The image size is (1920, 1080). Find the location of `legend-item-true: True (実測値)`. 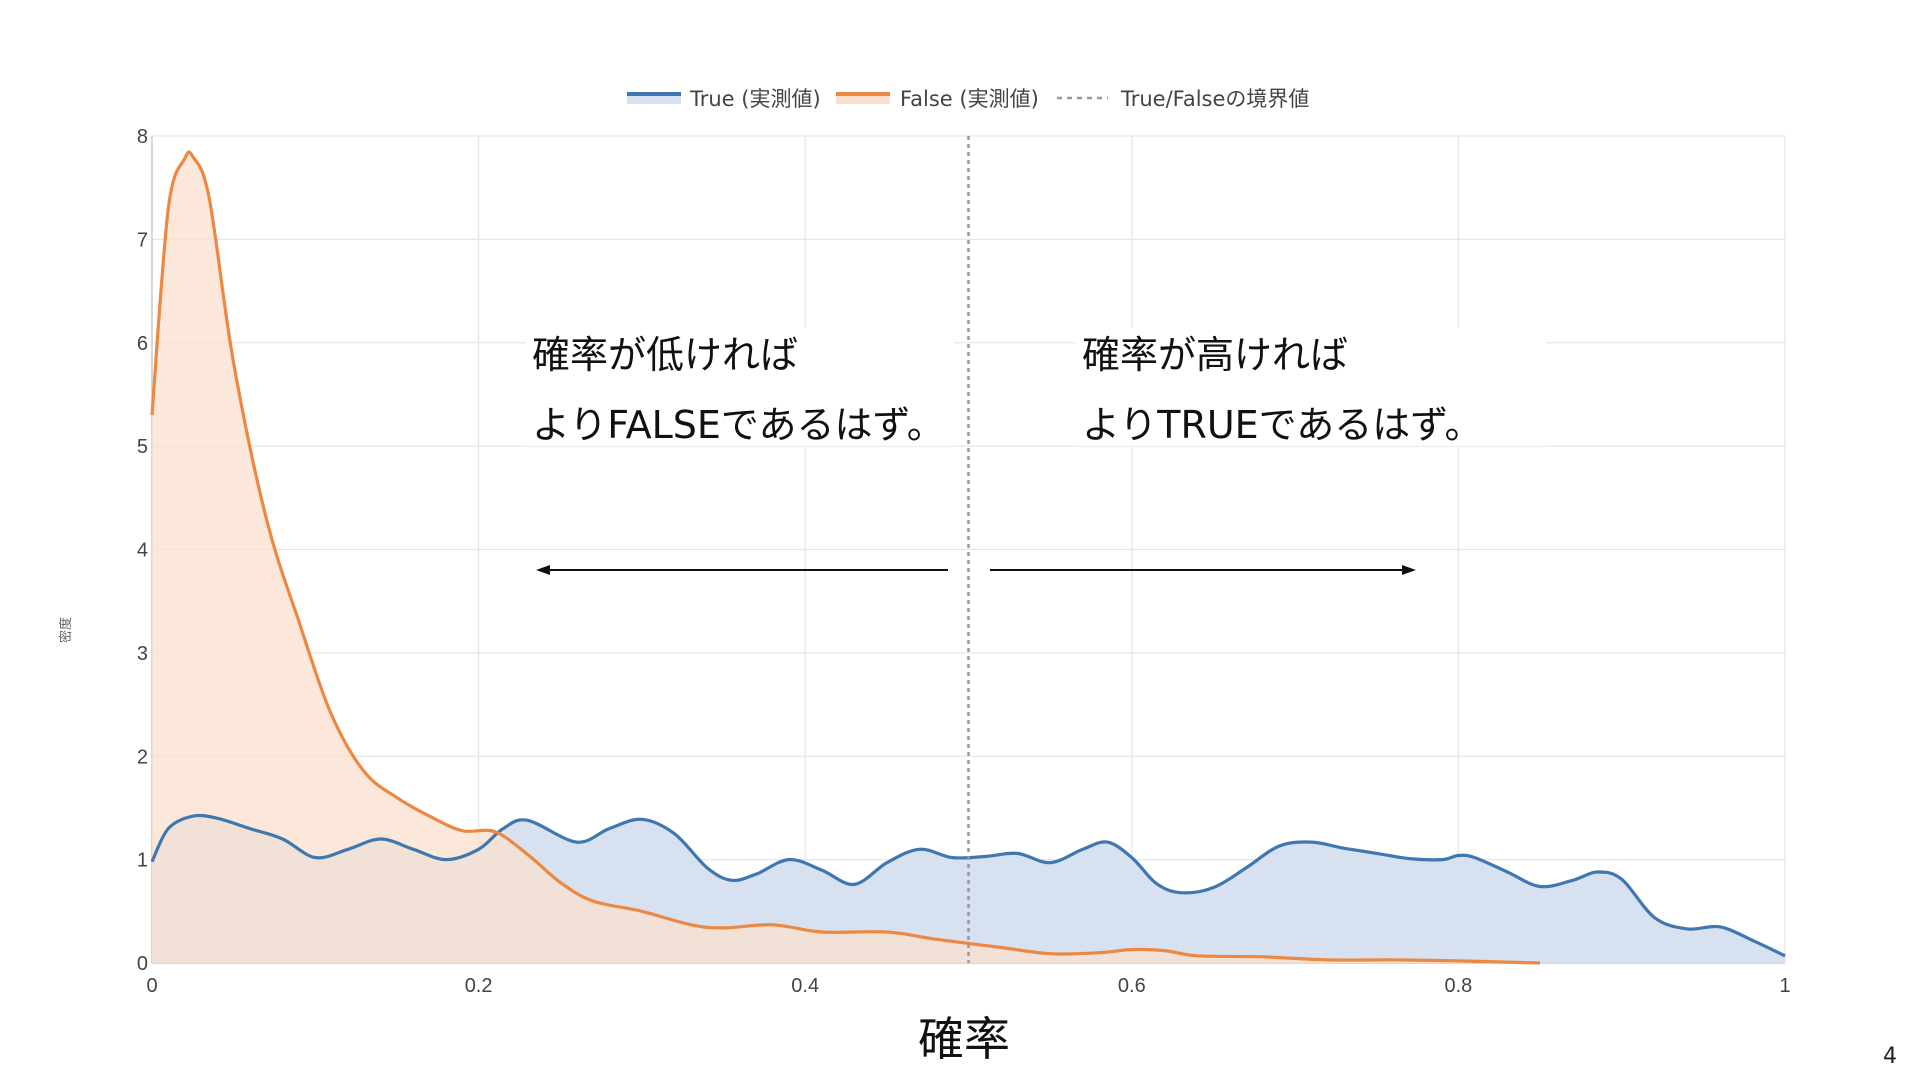

legend-item-true: True (実測値) is located at coordinates (724, 99).